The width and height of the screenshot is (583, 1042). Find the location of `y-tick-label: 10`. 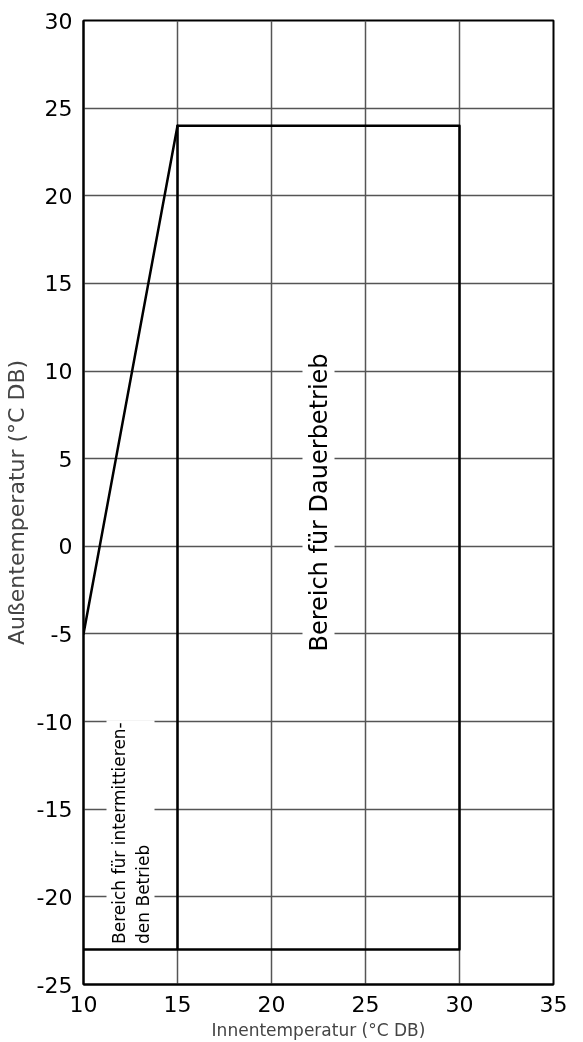

y-tick-label: 10 is located at coordinates (58, 372).